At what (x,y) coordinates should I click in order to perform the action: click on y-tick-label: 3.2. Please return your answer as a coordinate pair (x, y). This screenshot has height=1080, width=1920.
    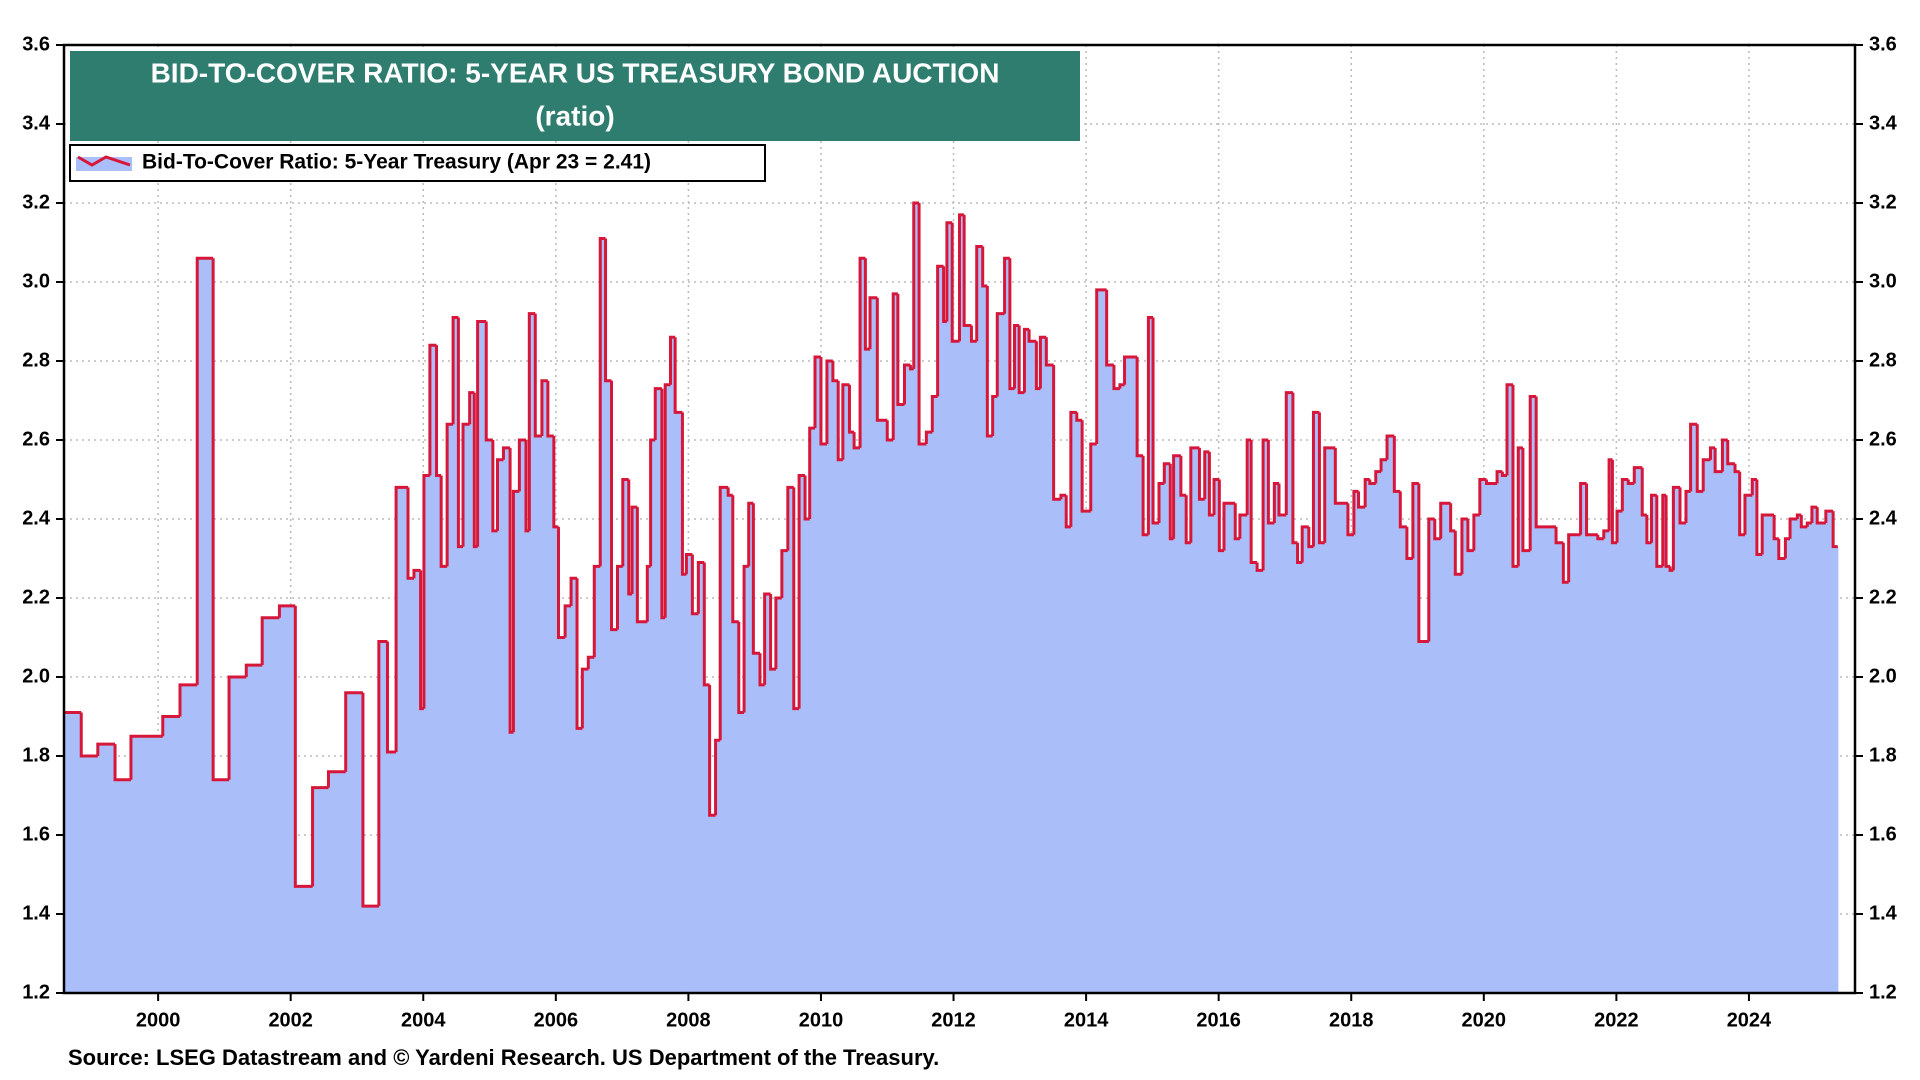
    Looking at the image, I should click on (36, 202).